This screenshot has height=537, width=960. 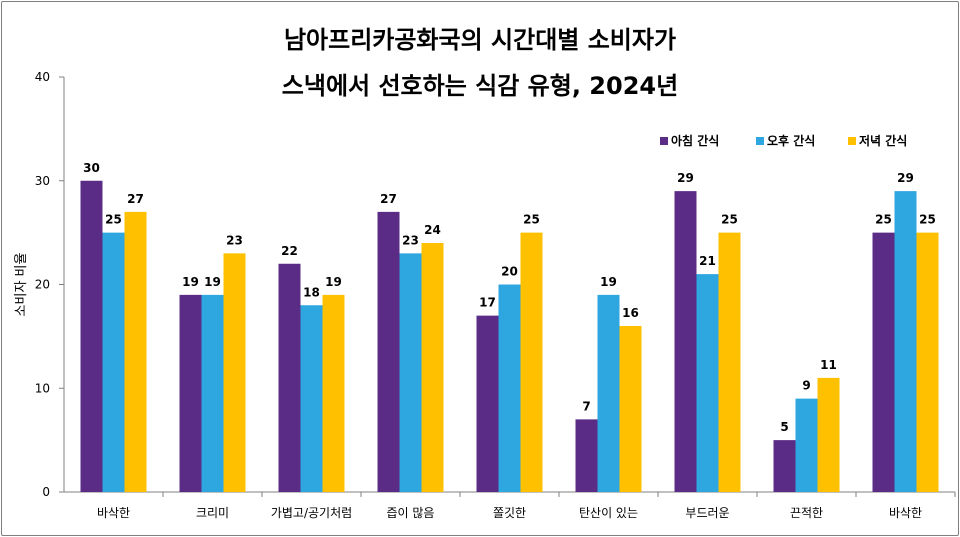 What do you see at coordinates (480, 86) in the screenshot?
I see `chart-title-line-2: 스낵에서 선호하는 식감 유형, 2024년` at bounding box center [480, 86].